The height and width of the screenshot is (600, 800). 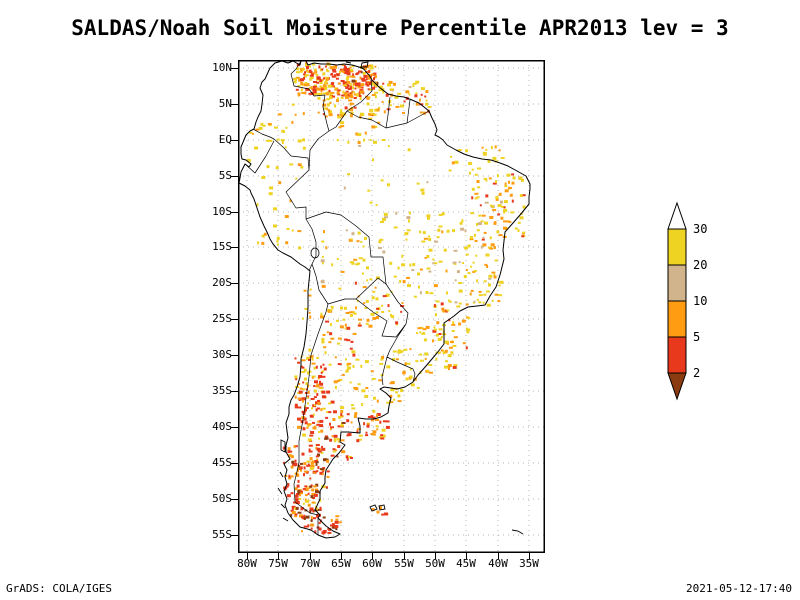 What do you see at coordinates (225, 103) in the screenshot?
I see `lat-axis-label: 5N` at bounding box center [225, 103].